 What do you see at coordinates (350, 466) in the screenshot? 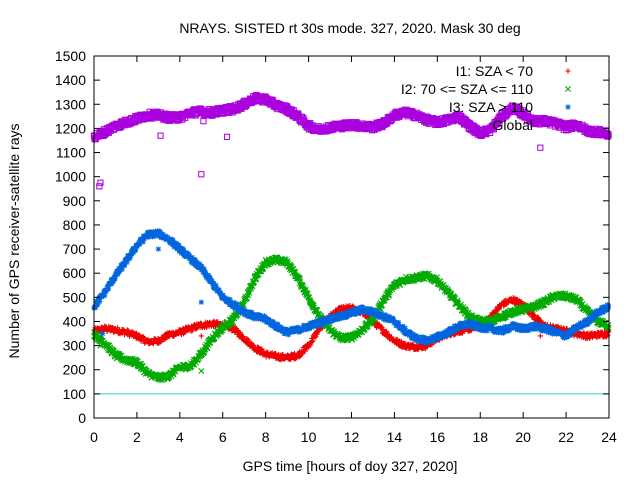
I see `x-axis-label: GPS time [hours of doy 327, 2020]` at bounding box center [350, 466].